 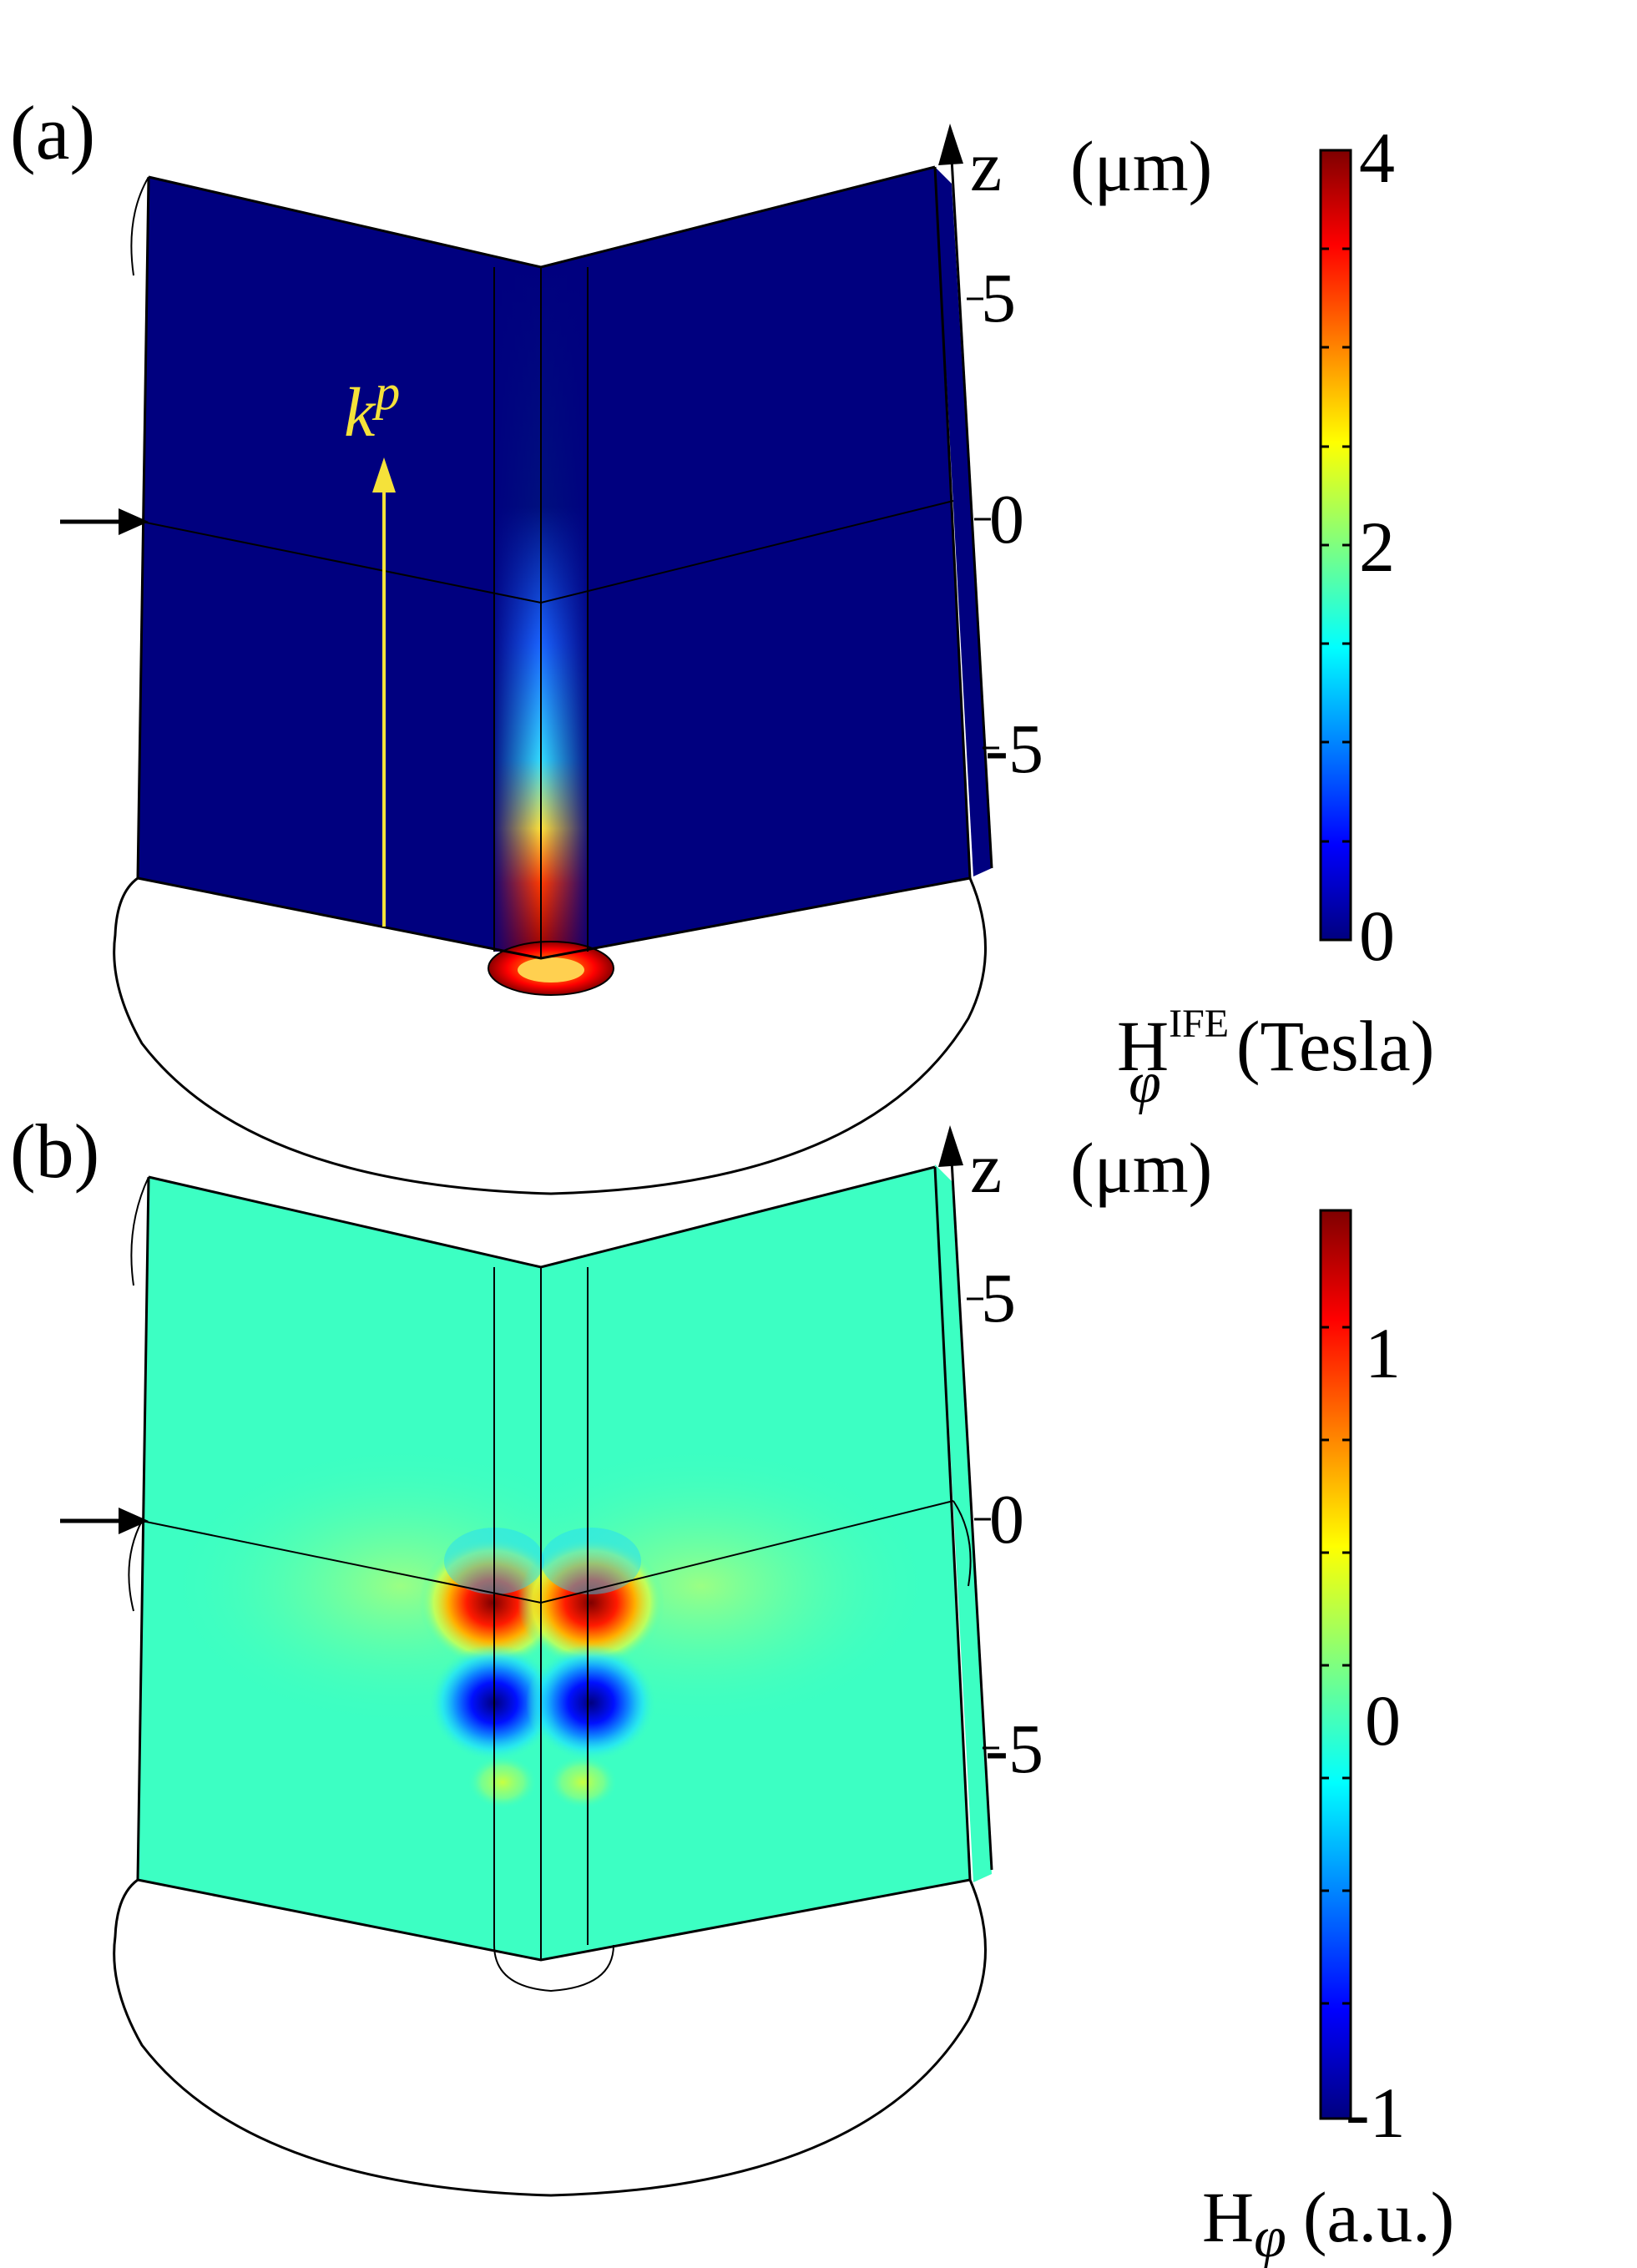 I want to click on panel-b-colorbar: 1 0 -1 Hφ (a.u.), so click(x=1328, y=1738).